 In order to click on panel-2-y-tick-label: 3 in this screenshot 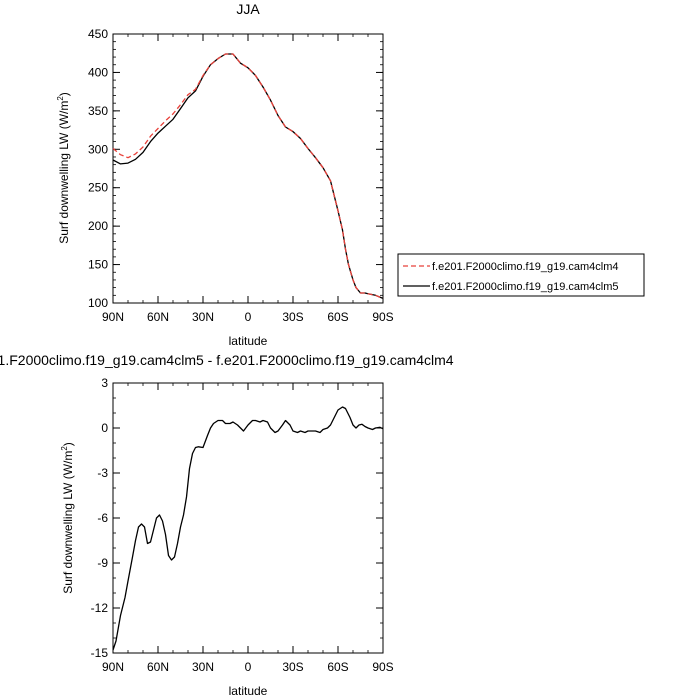, I will do `click(104, 383)`.